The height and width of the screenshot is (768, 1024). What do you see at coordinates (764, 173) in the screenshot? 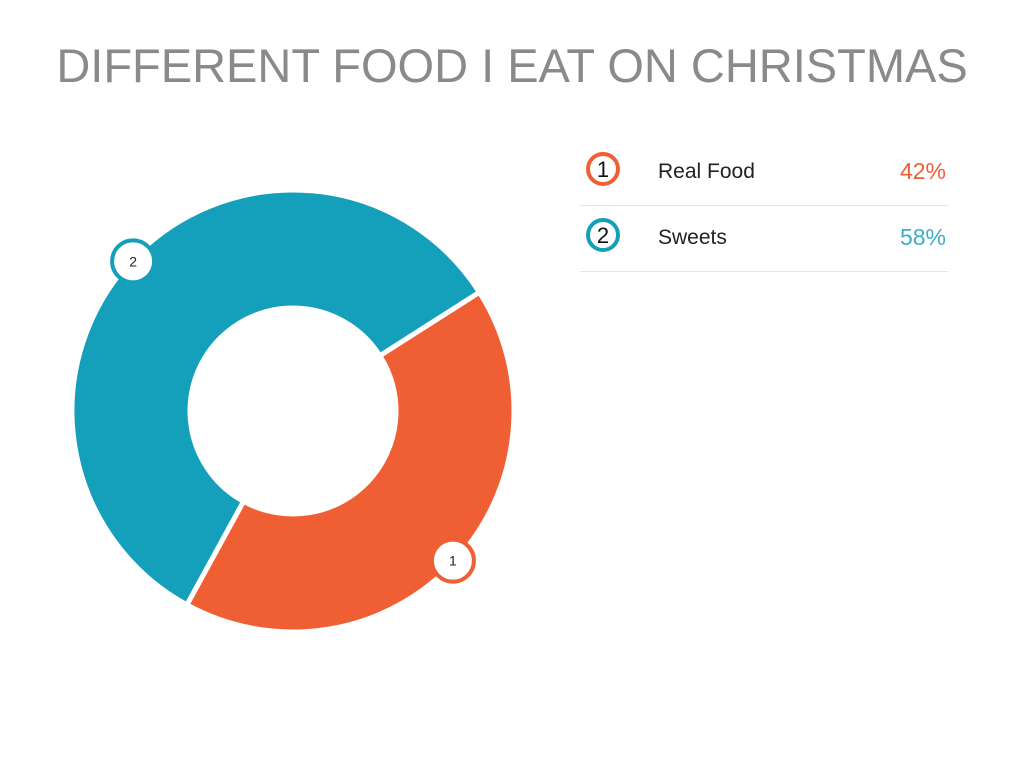
I see `legend-item-real-food: 1 Real Food 42%` at bounding box center [764, 173].